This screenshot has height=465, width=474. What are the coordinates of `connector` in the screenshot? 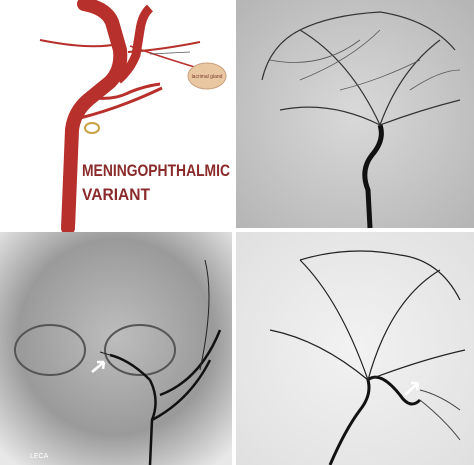 It's located at (170, 53).